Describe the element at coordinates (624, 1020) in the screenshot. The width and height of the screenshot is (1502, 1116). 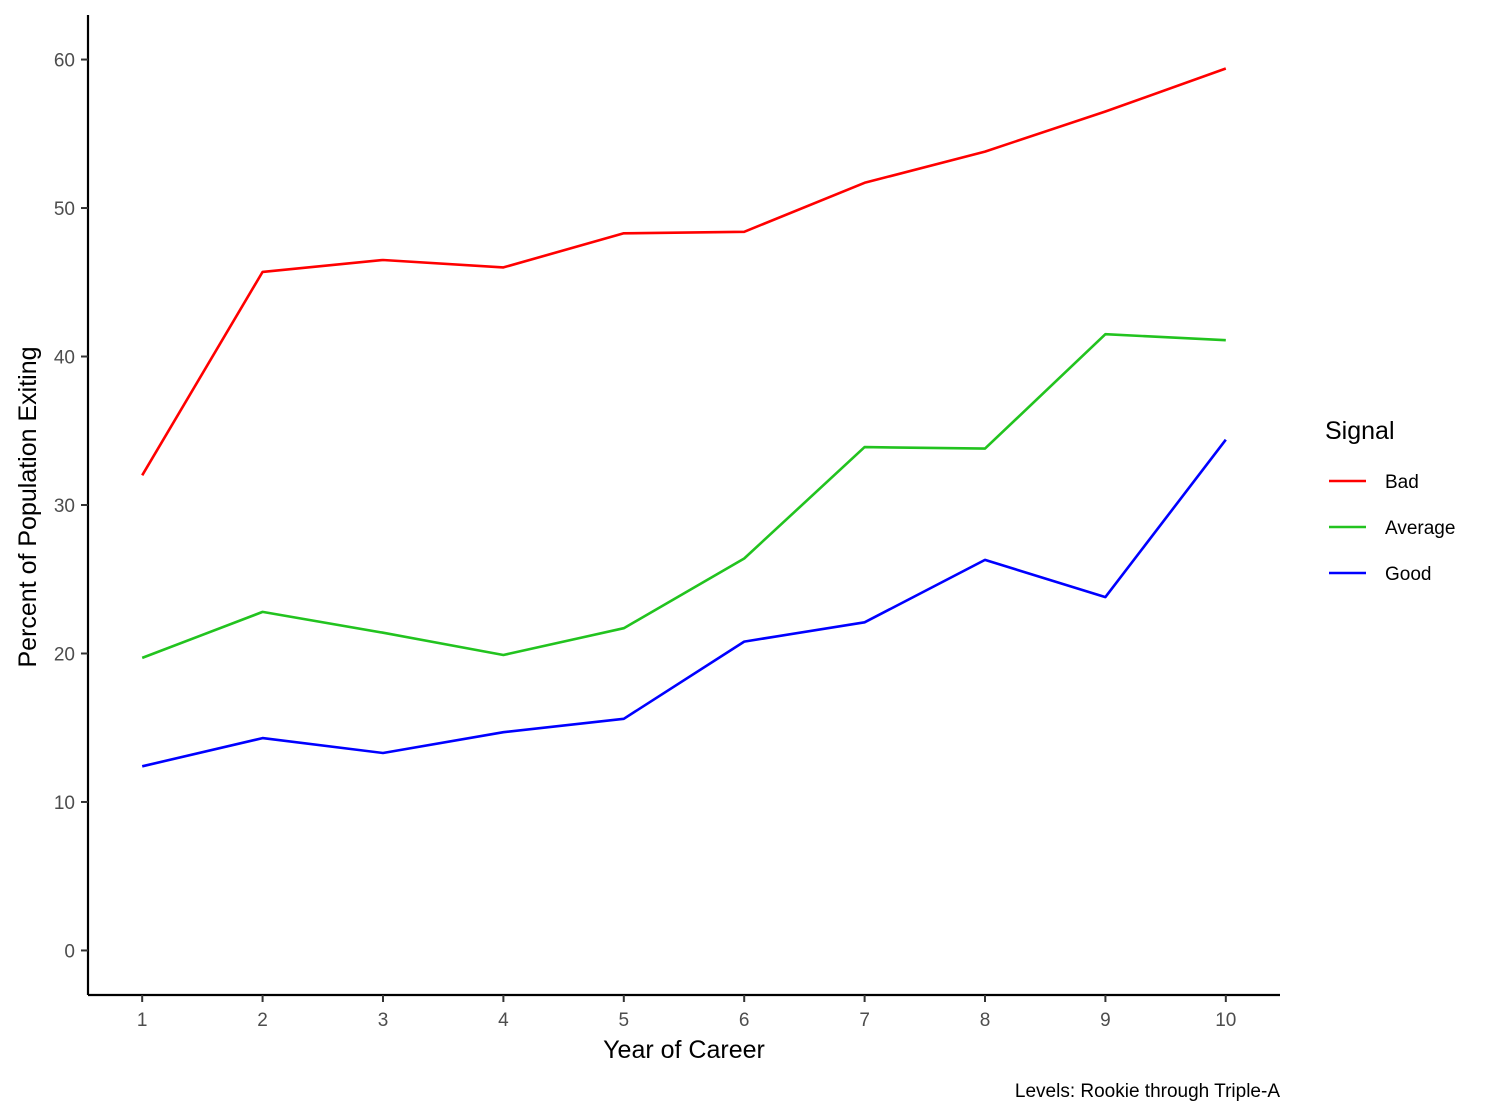
I see `x-tick-label: 5` at that location.